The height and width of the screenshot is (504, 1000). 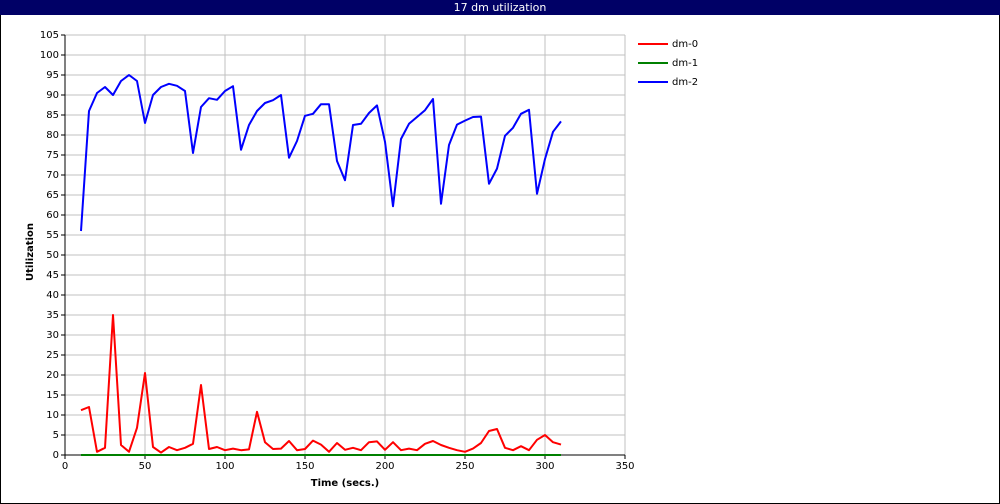 I want to click on y-tick-label: 50, so click(x=52, y=255).